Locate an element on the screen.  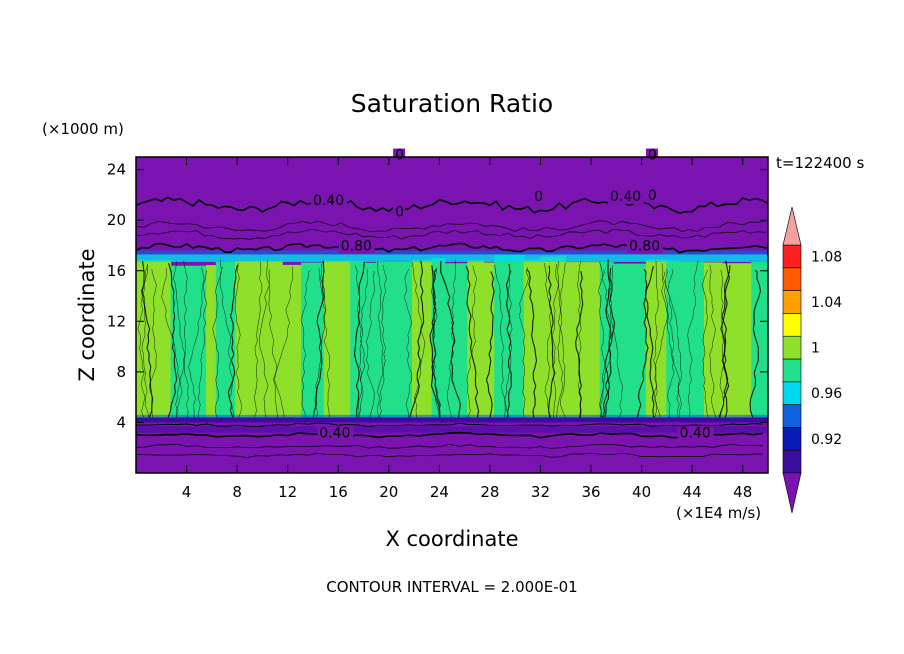
x-tick-label: 36 is located at coordinates (590, 492).